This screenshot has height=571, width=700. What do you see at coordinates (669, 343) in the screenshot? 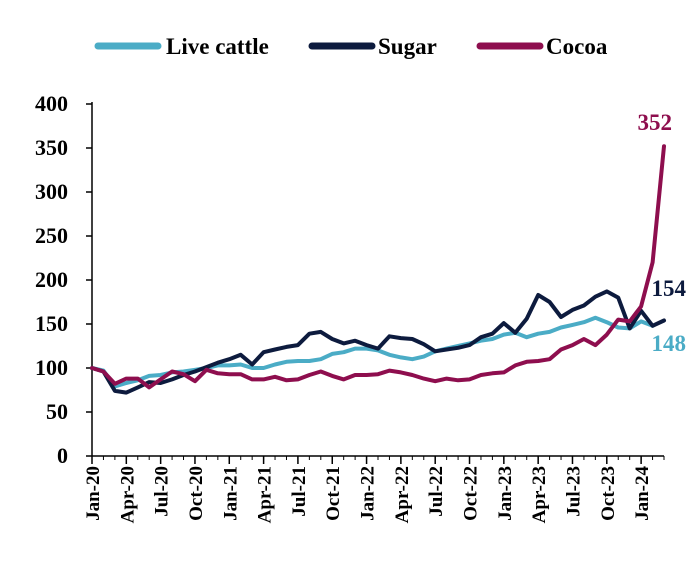
I see `end-label-live-cattle: 148` at bounding box center [669, 343].